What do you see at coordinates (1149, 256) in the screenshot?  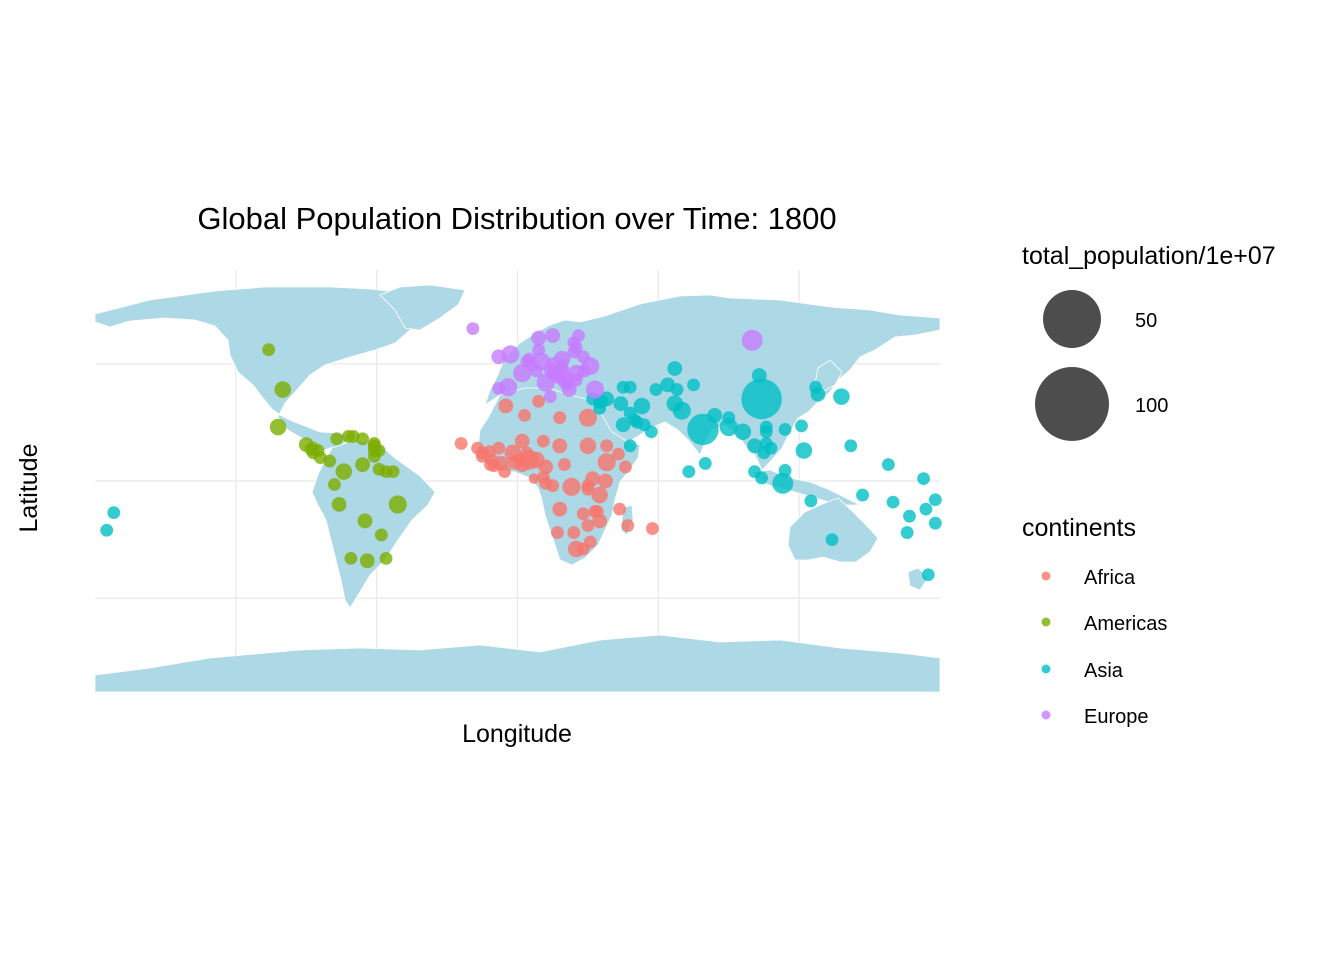 I see `size-legend-title: total_population/1e+07` at bounding box center [1149, 256].